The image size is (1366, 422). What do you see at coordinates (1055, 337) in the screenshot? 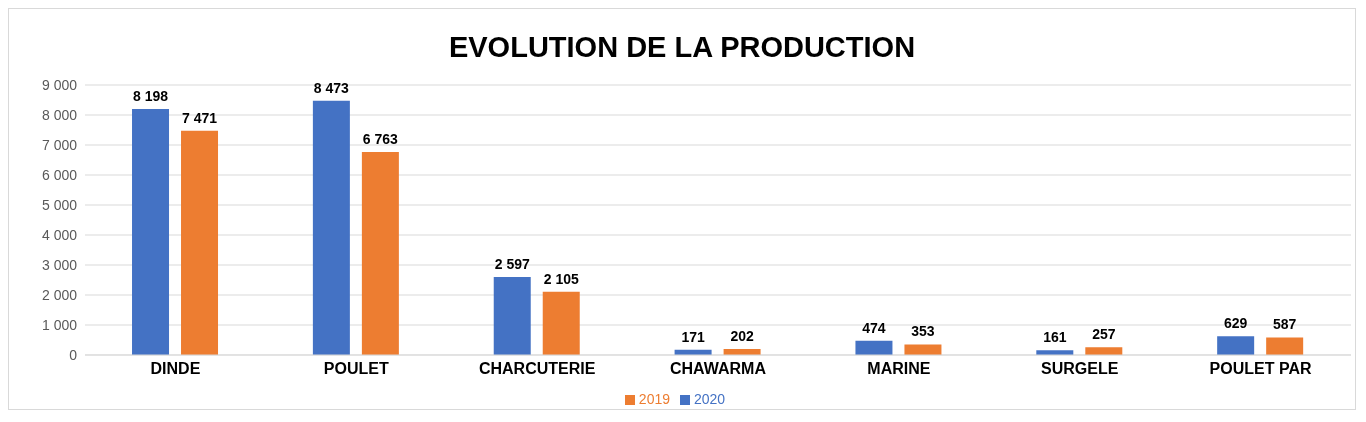
I see `data-label: 161` at bounding box center [1055, 337].